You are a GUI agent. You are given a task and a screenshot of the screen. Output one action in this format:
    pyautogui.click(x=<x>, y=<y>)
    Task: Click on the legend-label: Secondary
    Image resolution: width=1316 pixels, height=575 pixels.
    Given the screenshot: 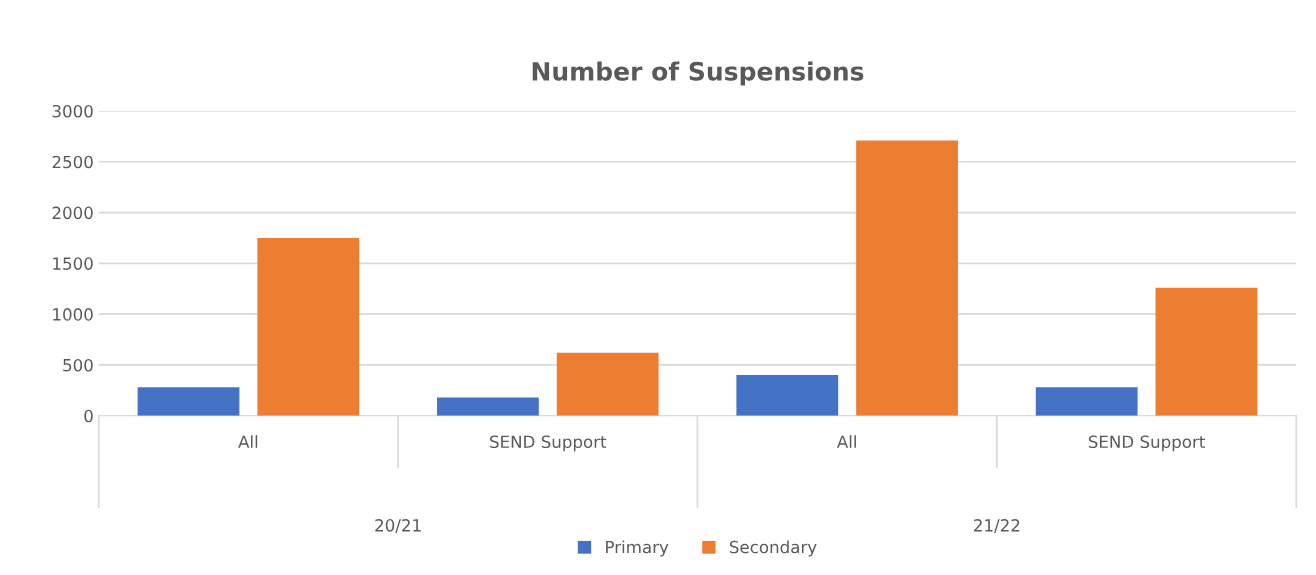 What is the action you would take?
    pyautogui.click(x=773, y=548)
    